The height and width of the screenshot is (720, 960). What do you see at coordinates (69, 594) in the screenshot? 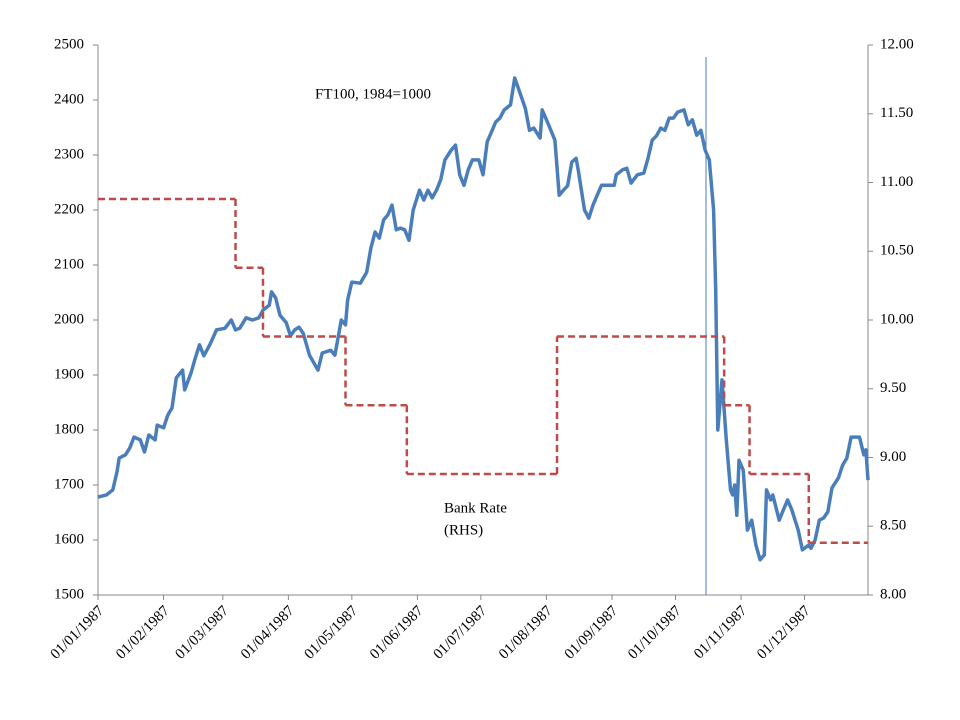
I see `y-tick-label: 1500` at bounding box center [69, 594].